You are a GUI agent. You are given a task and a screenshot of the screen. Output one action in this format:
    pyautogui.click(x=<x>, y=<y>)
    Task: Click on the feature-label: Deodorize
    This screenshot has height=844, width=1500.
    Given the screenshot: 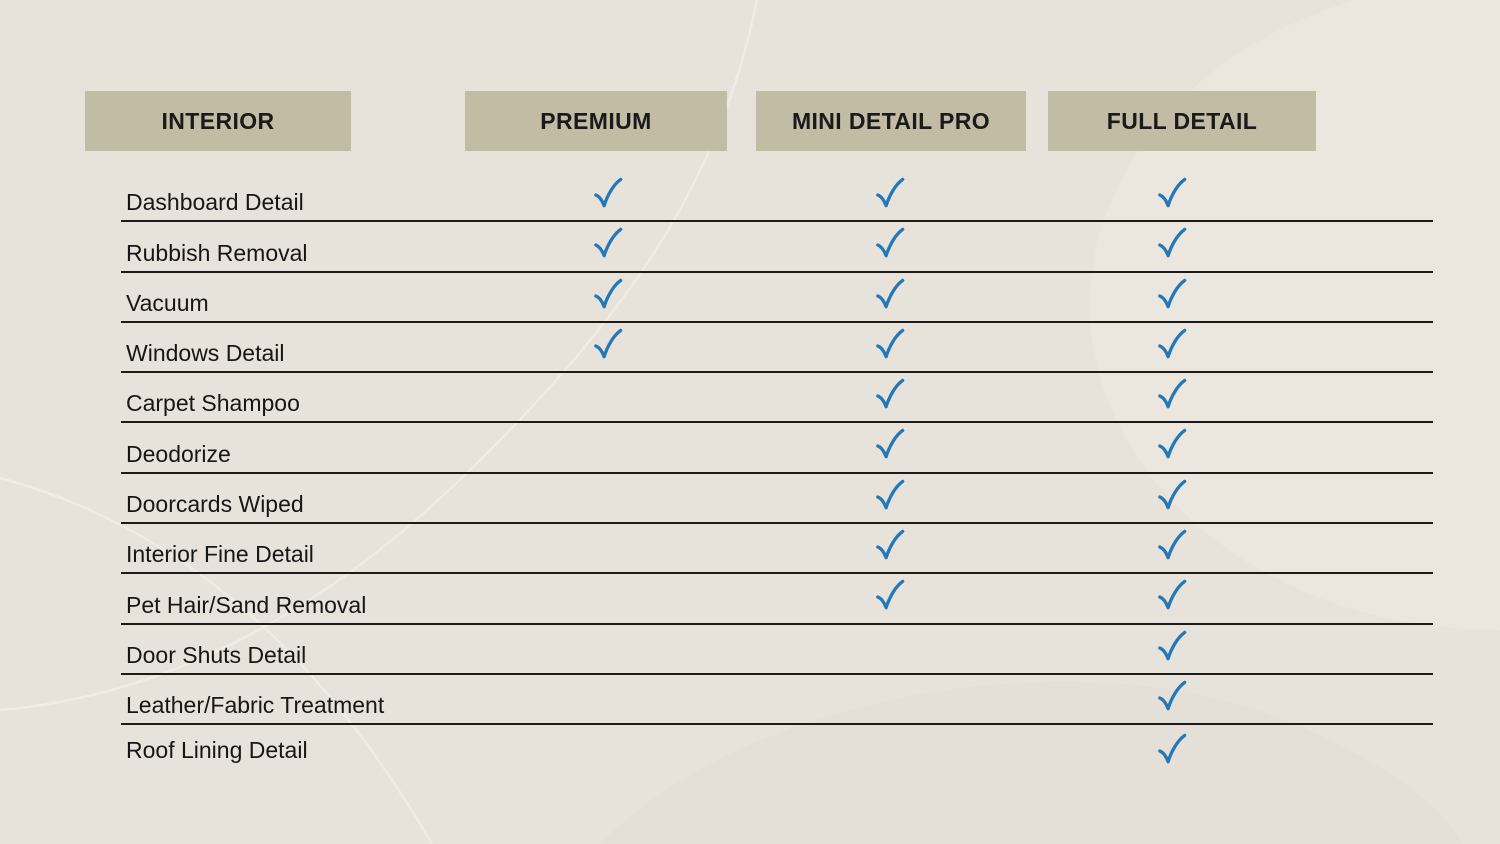 What is the action you would take?
    pyautogui.click(x=178, y=453)
    